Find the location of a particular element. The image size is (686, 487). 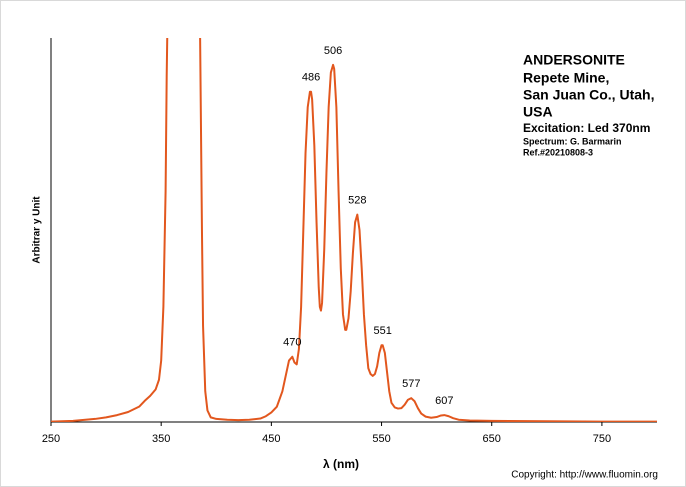

peak-label: 528 is located at coordinates (357, 201).